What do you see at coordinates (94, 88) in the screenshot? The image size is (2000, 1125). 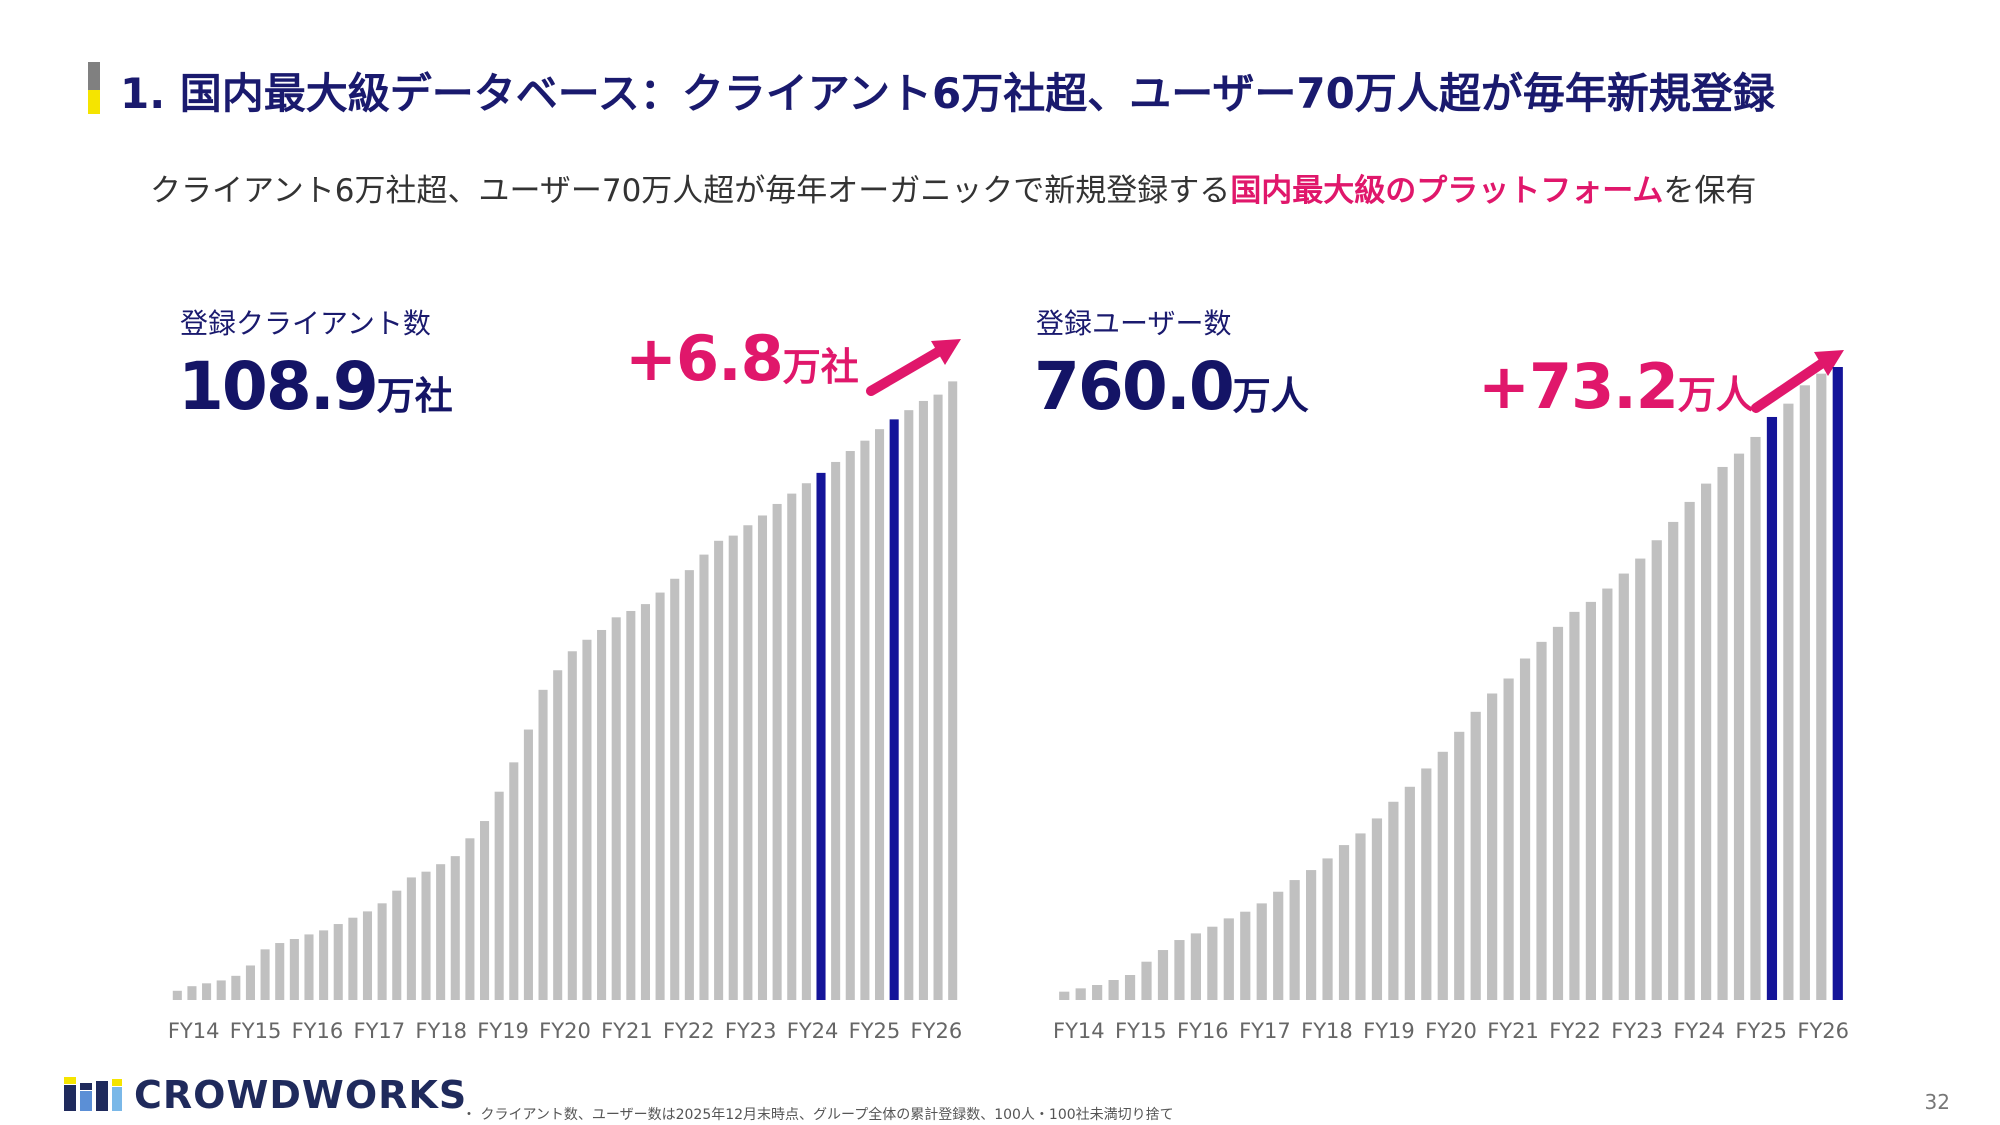 I see `title-accent-bar` at bounding box center [94, 88].